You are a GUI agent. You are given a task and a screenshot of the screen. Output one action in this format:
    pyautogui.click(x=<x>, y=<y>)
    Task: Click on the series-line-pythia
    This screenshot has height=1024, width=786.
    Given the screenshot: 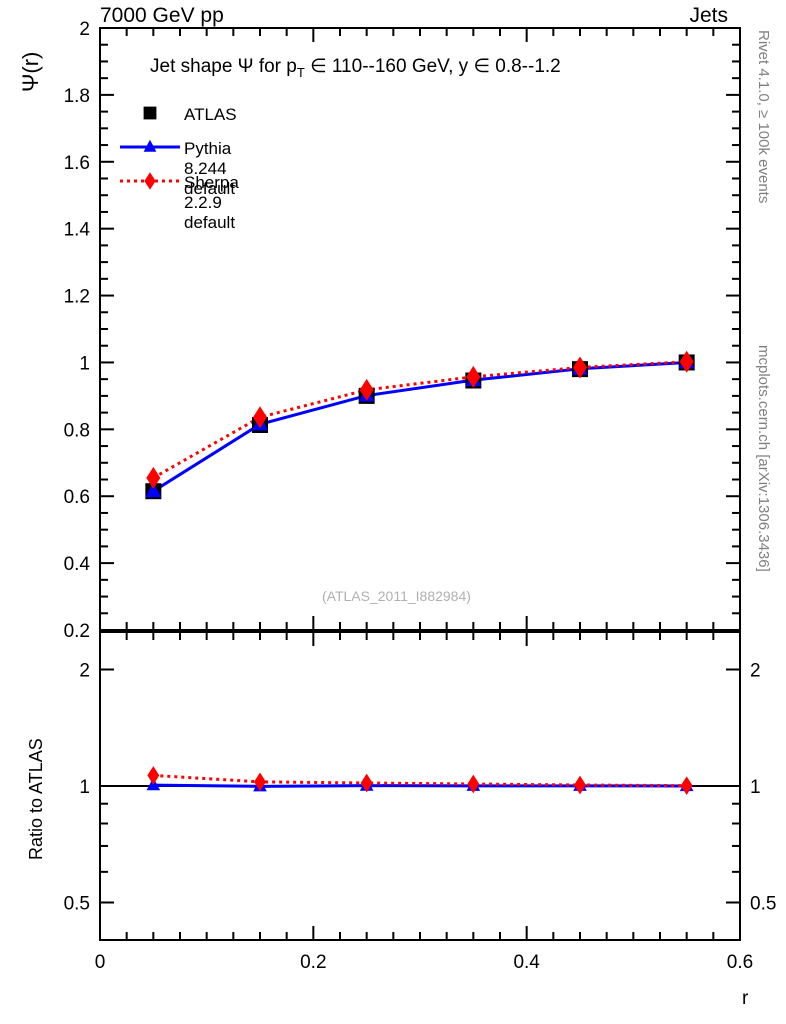 What is the action you would take?
    pyautogui.click(x=419, y=426)
    